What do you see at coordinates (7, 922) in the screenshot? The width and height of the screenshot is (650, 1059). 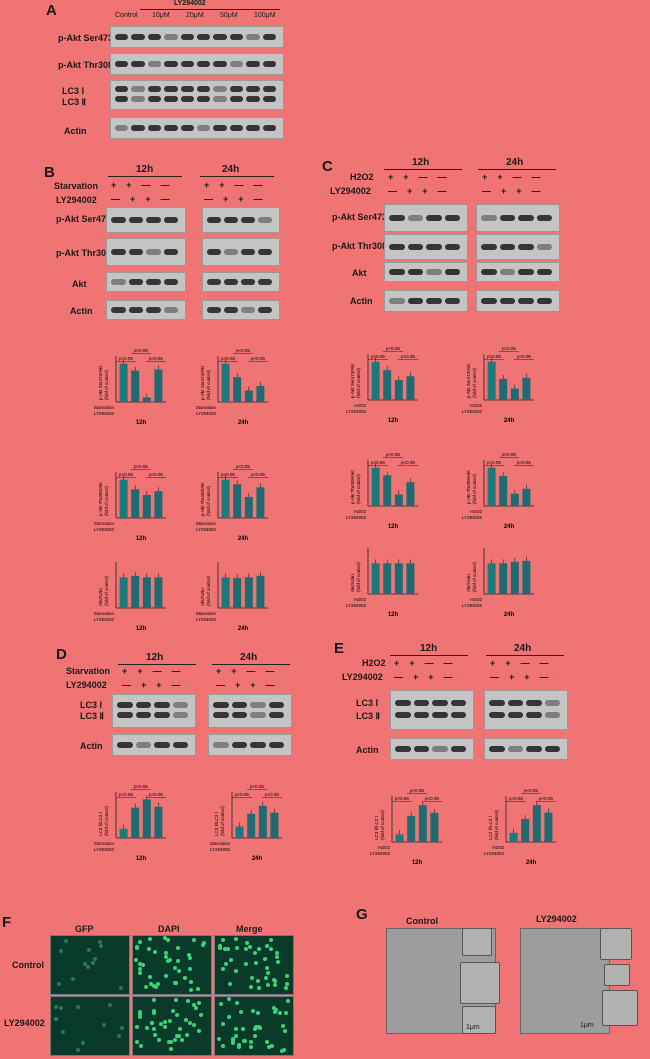 I see `panel-f-letter: F` at bounding box center [7, 922].